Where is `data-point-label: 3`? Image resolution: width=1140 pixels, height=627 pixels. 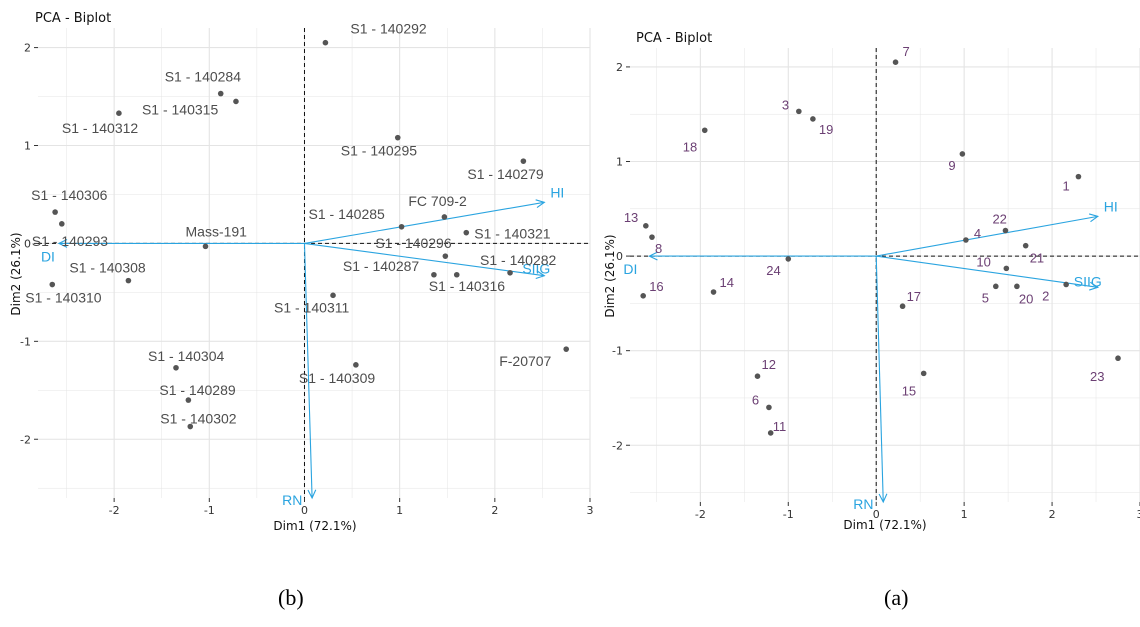
data-point-label: 3 is located at coordinates (785, 104).